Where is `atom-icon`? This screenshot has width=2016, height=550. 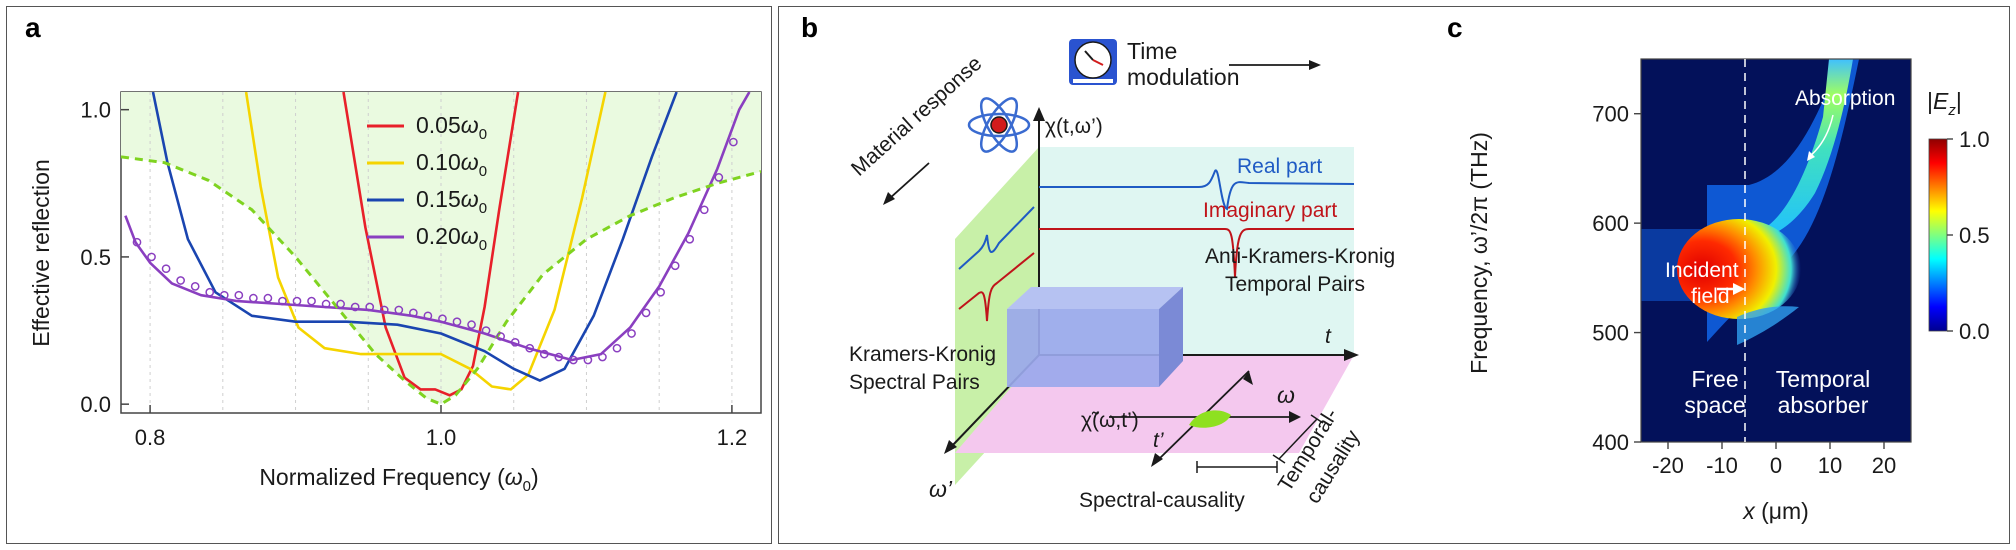 atom-icon is located at coordinates (999, 125).